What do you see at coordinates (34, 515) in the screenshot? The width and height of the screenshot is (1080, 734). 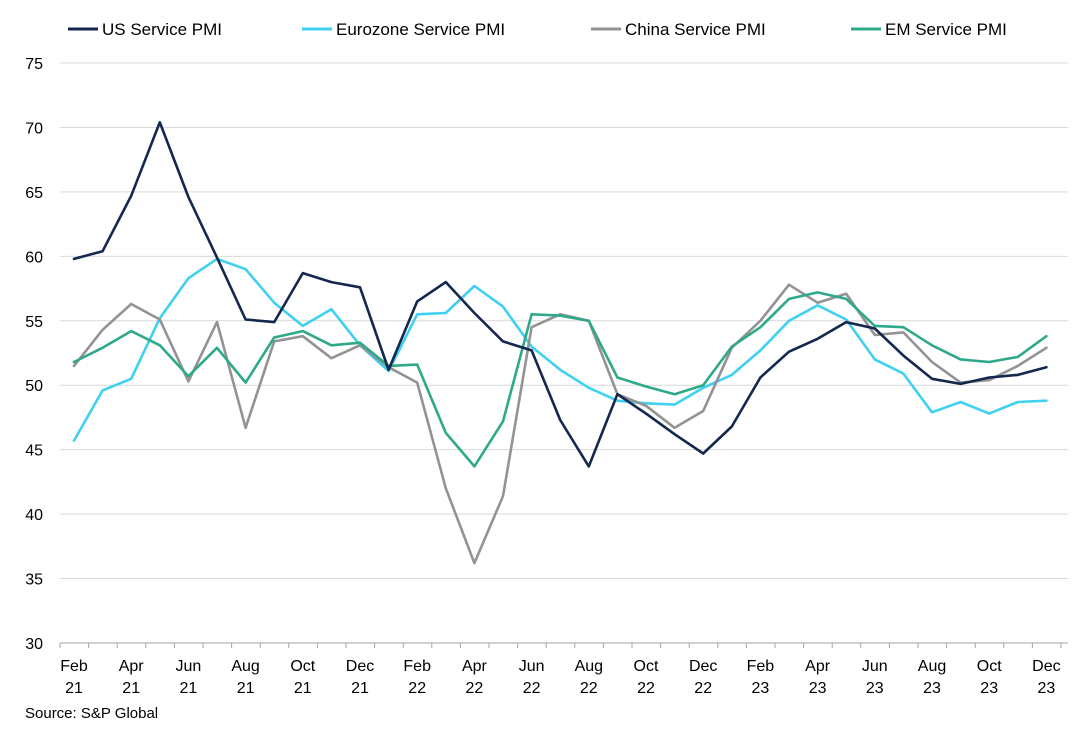 I see `y-tick-label: 40` at bounding box center [34, 515].